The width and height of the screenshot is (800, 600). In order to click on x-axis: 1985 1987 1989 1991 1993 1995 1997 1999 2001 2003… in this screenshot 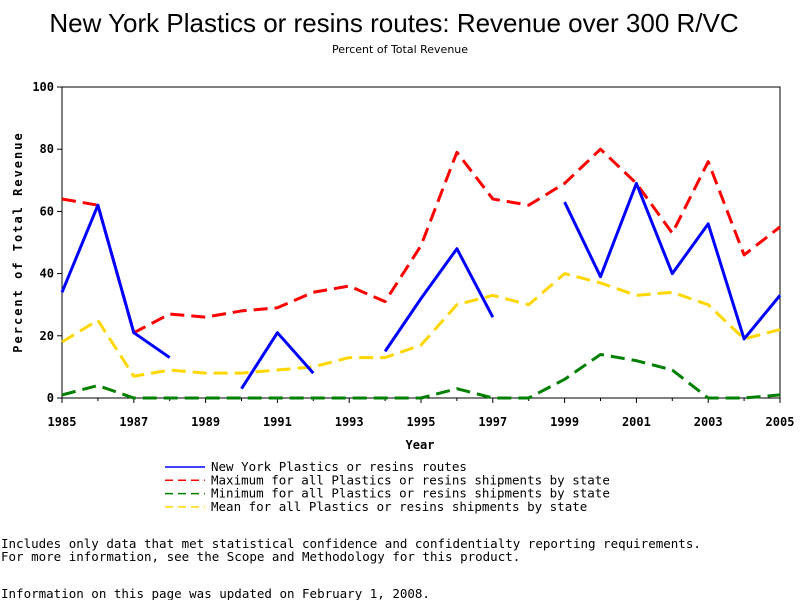, I will do `click(421, 413)`.